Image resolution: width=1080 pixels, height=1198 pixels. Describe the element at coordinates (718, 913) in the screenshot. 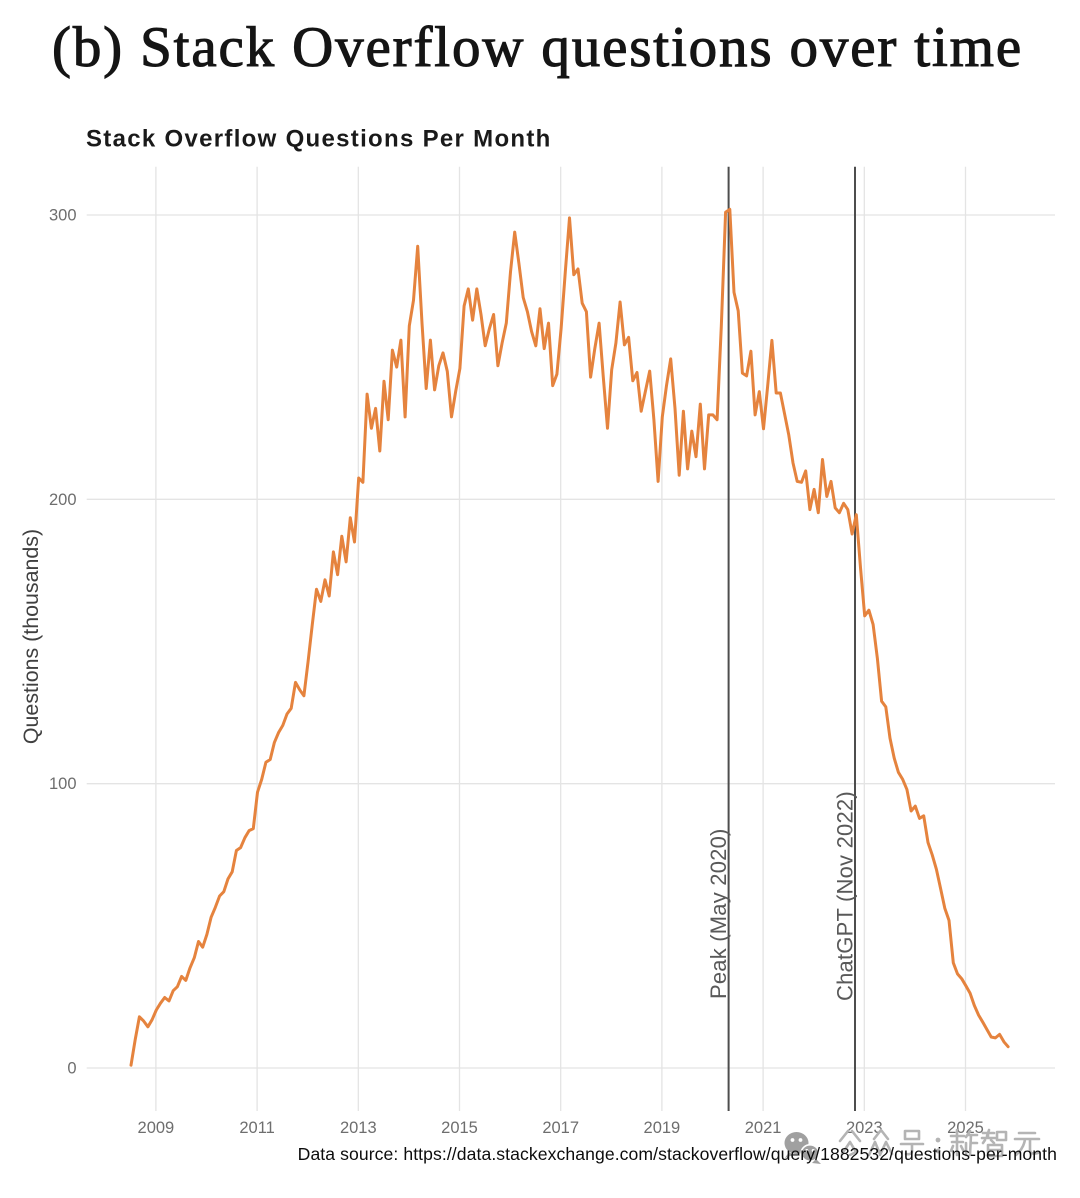

I see `svg-text: Peak (May 2020)` at that location.